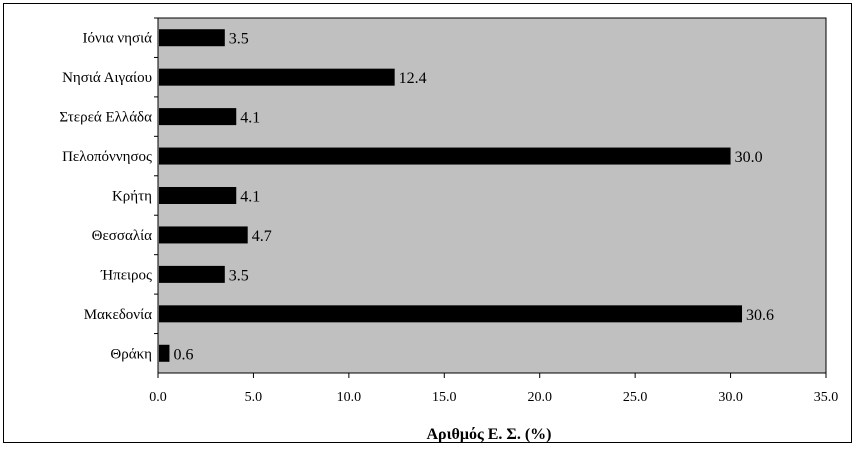 The width and height of the screenshot is (857, 451). What do you see at coordinates (826, 397) in the screenshot?
I see `x-tick-label: 35.0` at bounding box center [826, 397].